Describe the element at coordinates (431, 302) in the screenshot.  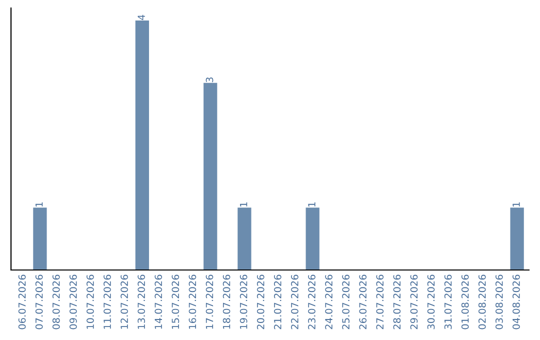
I see `x-tick-label: 30.07.2026` at that location.